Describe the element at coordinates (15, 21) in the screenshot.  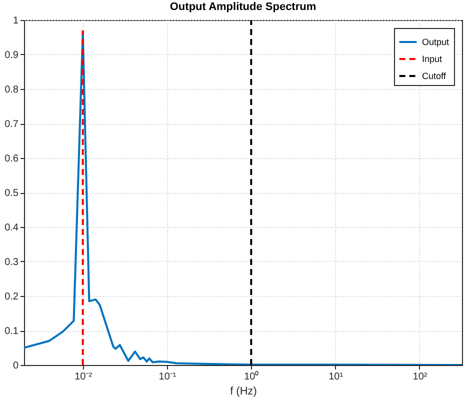
I see `y-tick-label: 1` at that location.